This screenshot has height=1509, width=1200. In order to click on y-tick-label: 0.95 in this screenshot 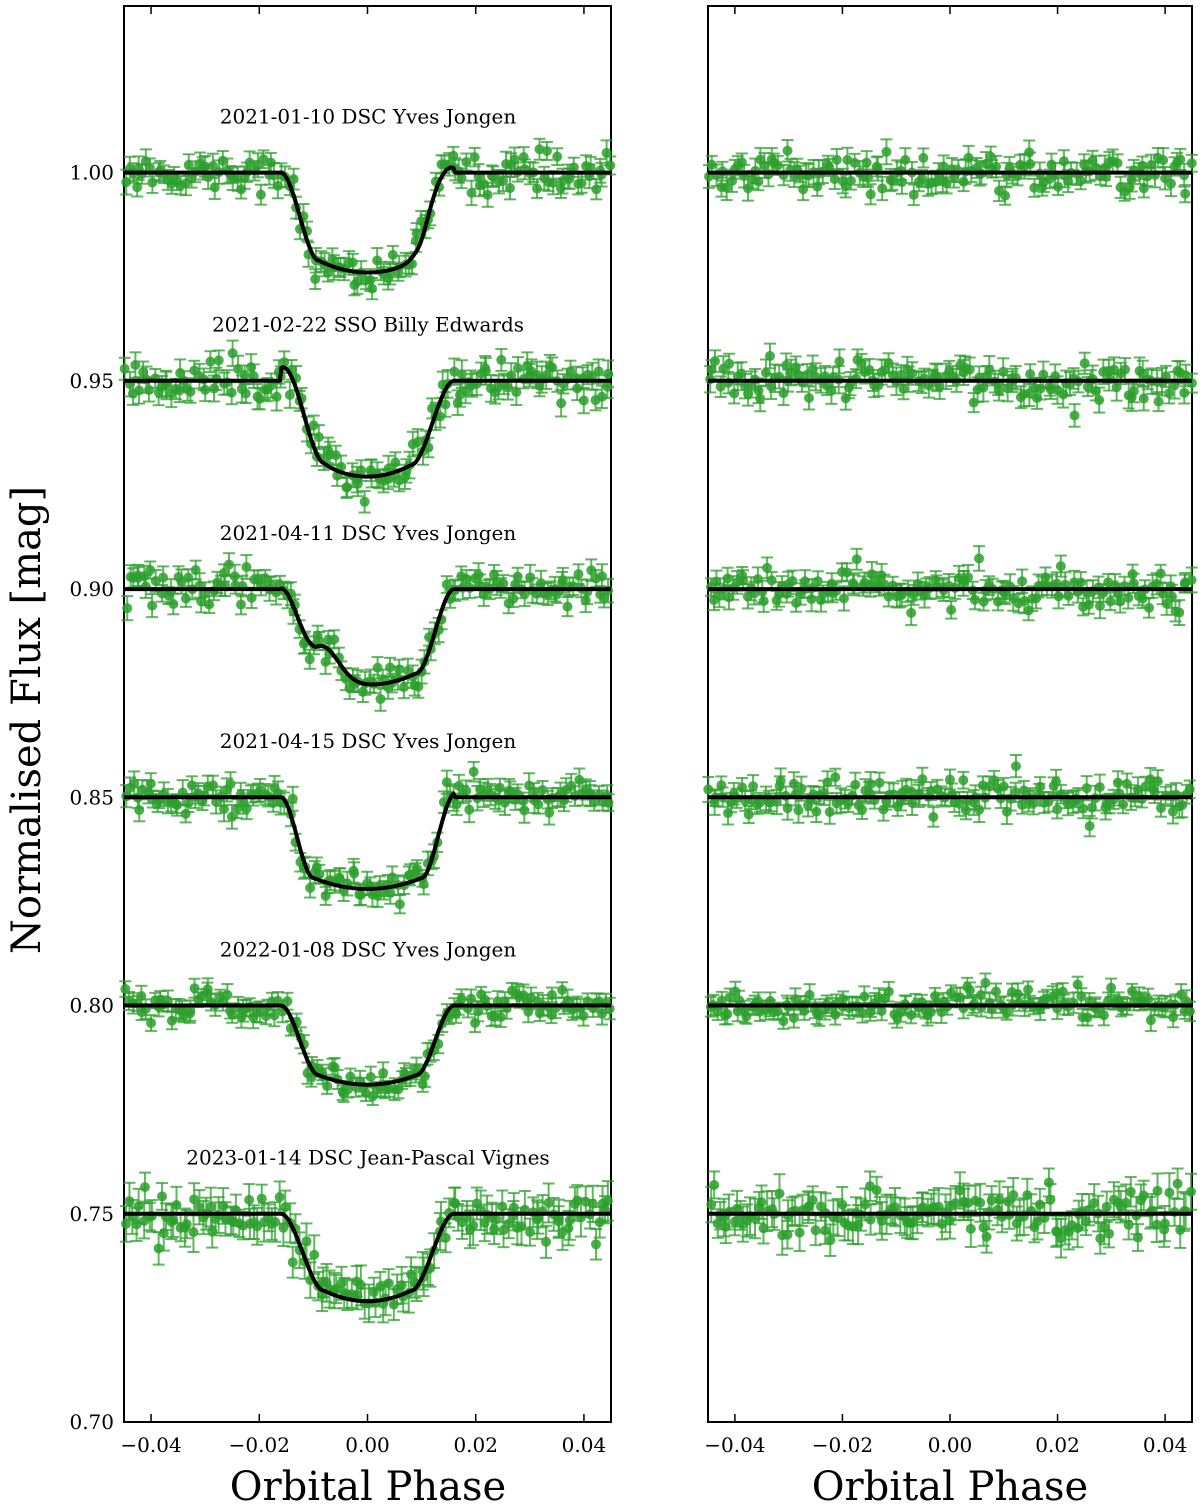, I will do `click(91, 381)`.